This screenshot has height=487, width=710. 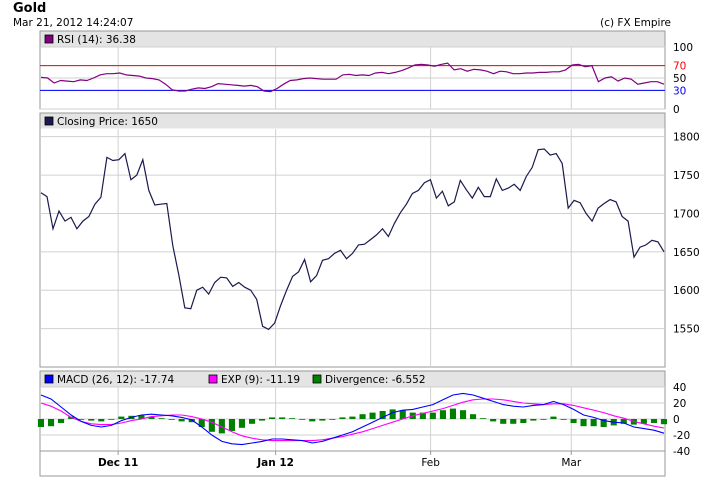 What do you see at coordinates (686, 291) in the screenshot?
I see `y-tick-label: 1600` at bounding box center [686, 291].